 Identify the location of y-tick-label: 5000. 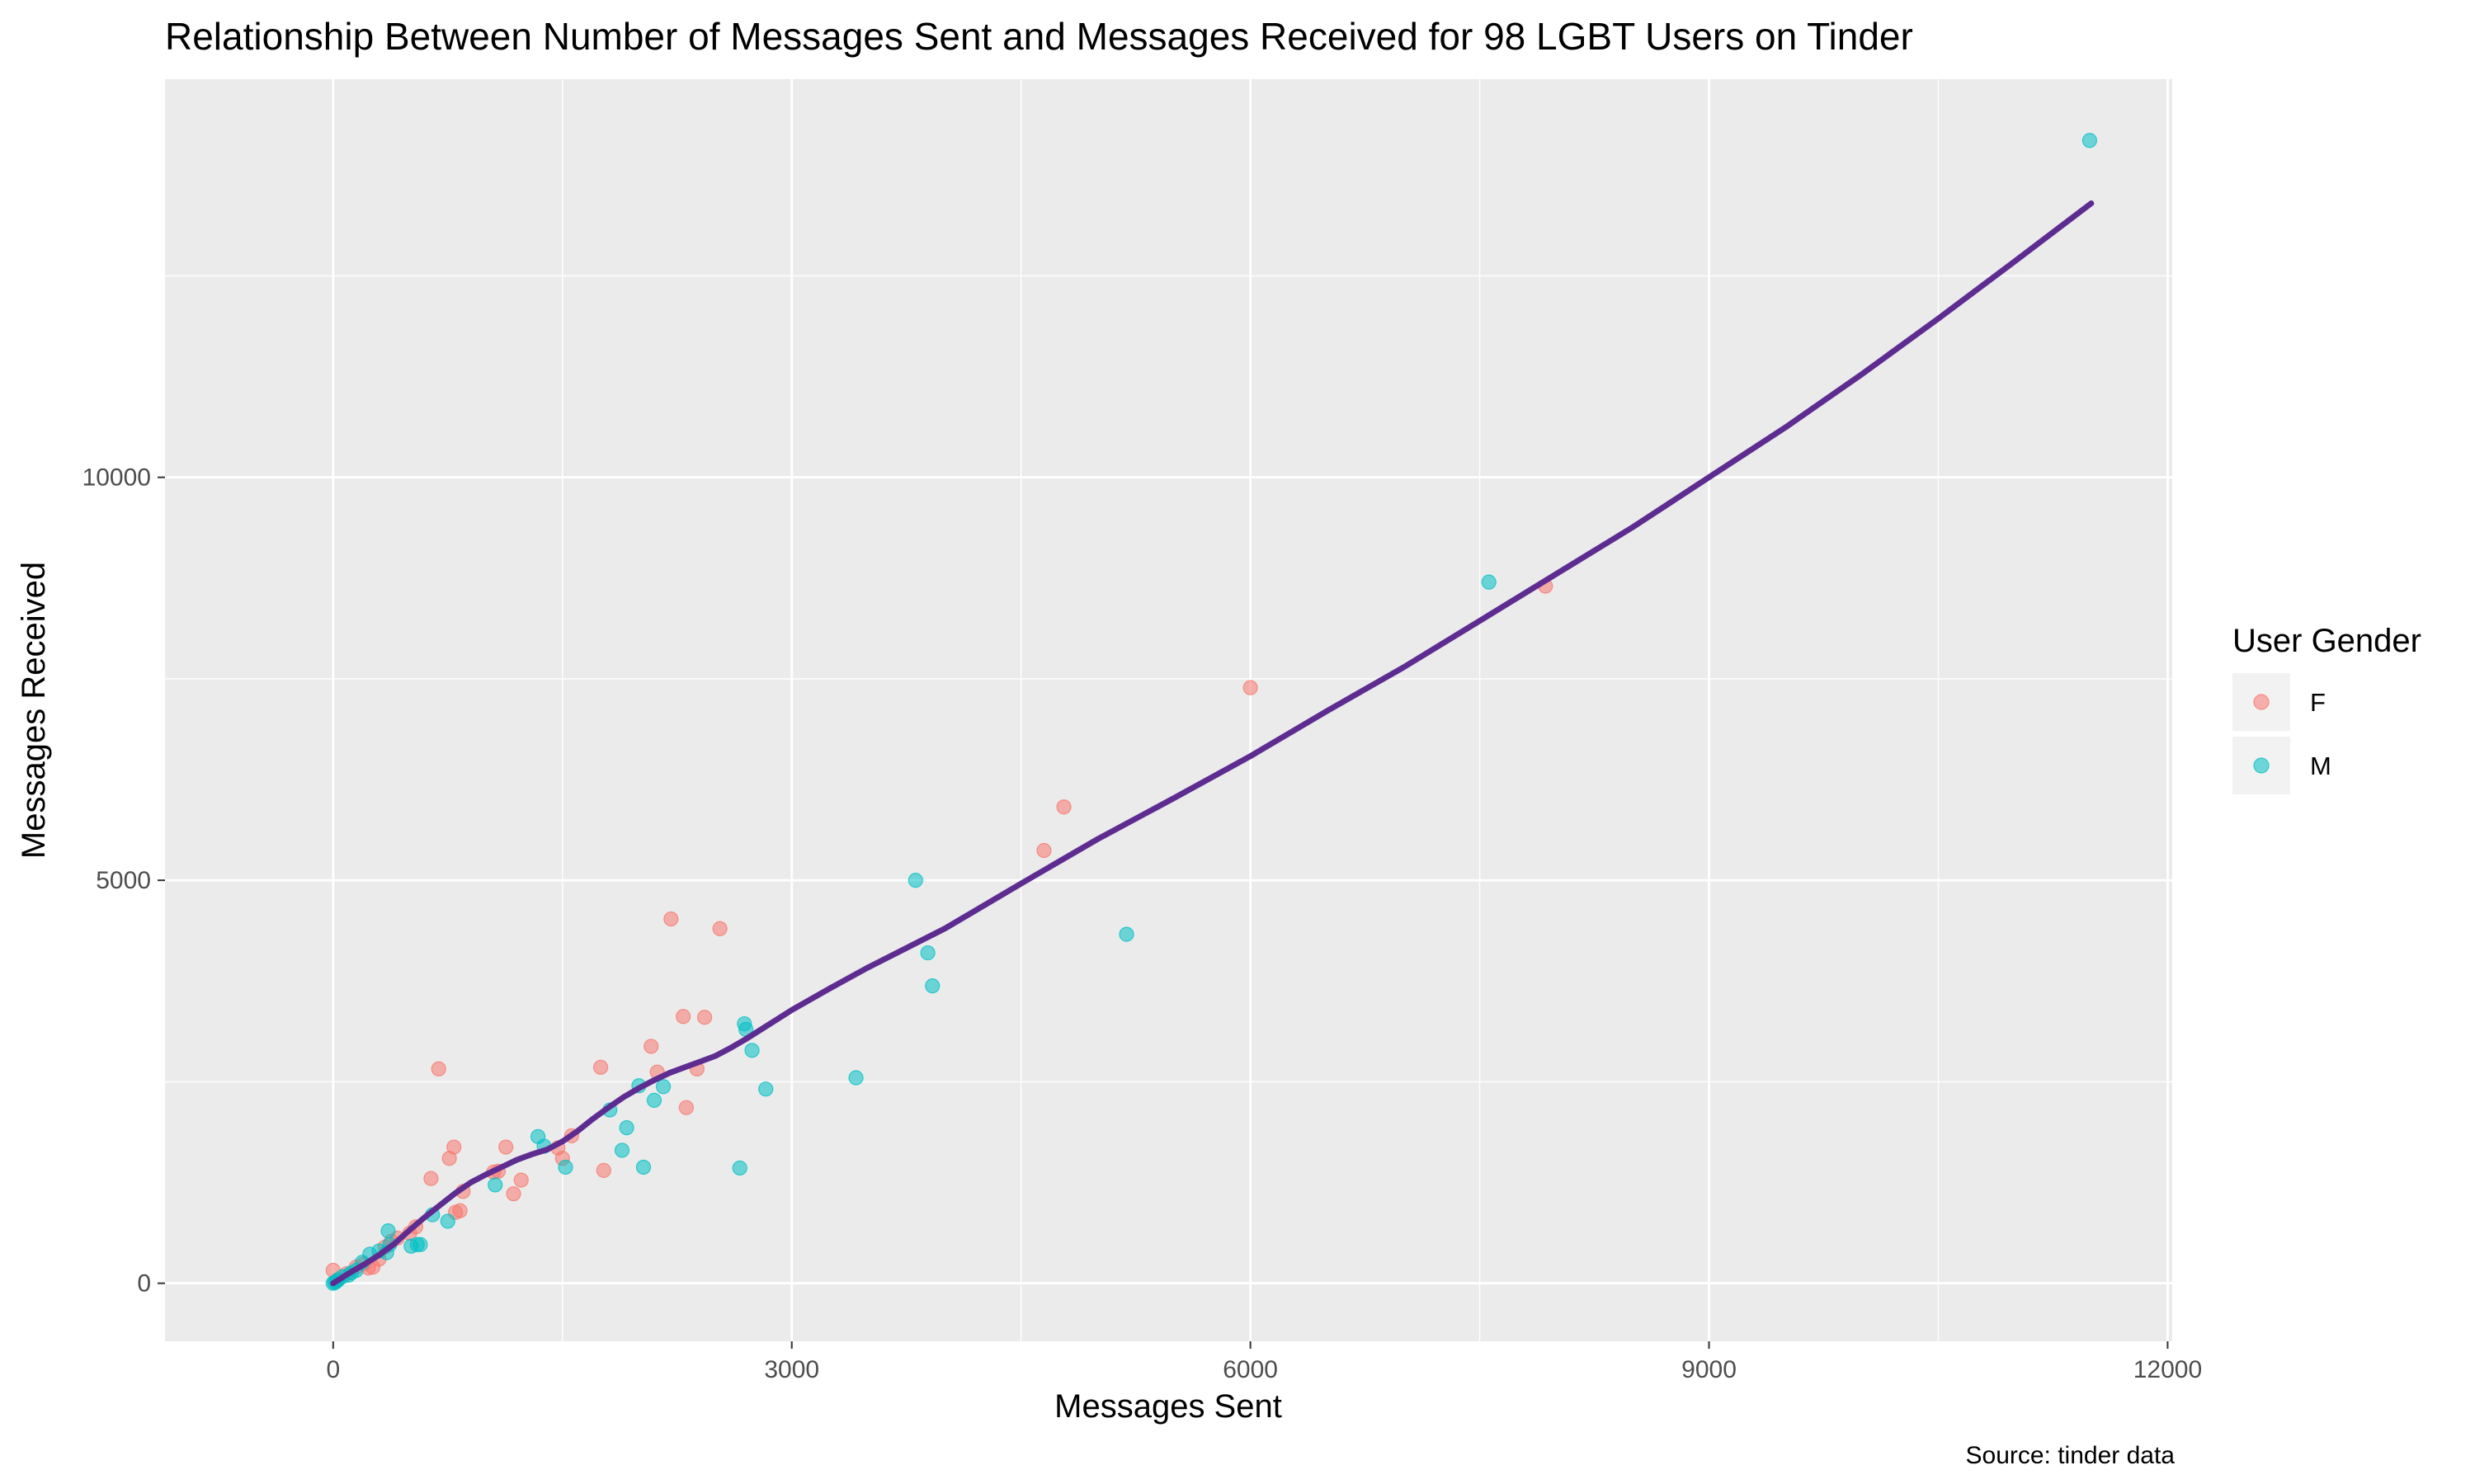
(123, 880).